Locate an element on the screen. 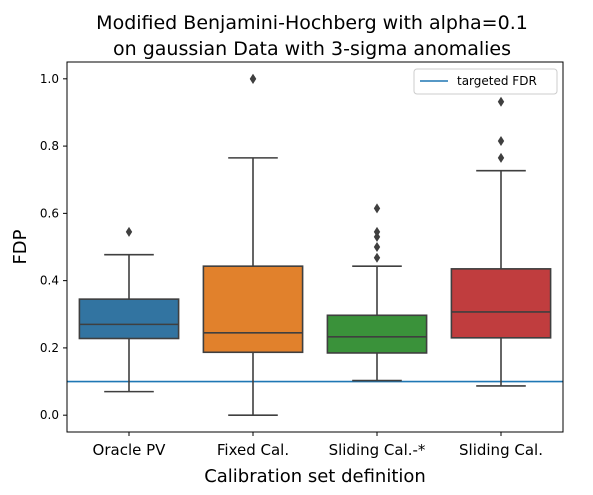 This screenshot has height=495, width=593. y-tick-label: 0.2 is located at coordinates (49, 348).